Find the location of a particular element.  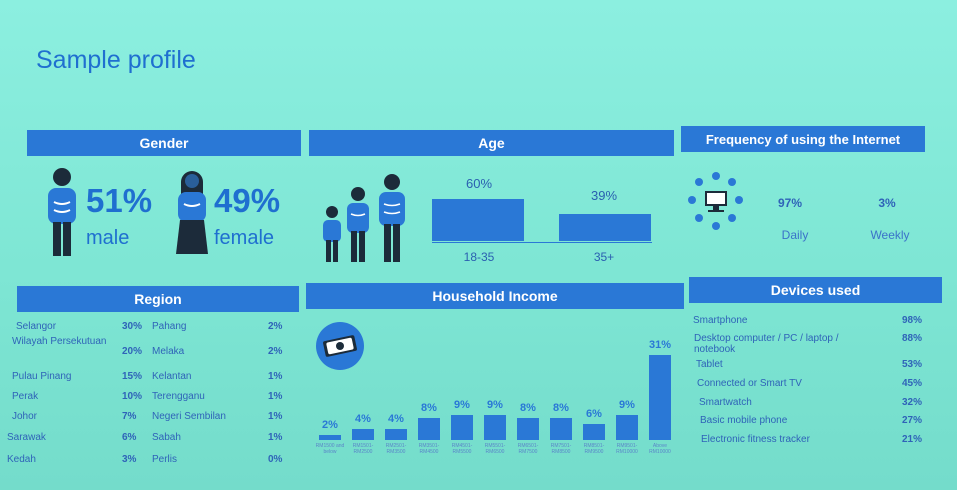

region-name: Perlis is located at coordinates (165, 459).